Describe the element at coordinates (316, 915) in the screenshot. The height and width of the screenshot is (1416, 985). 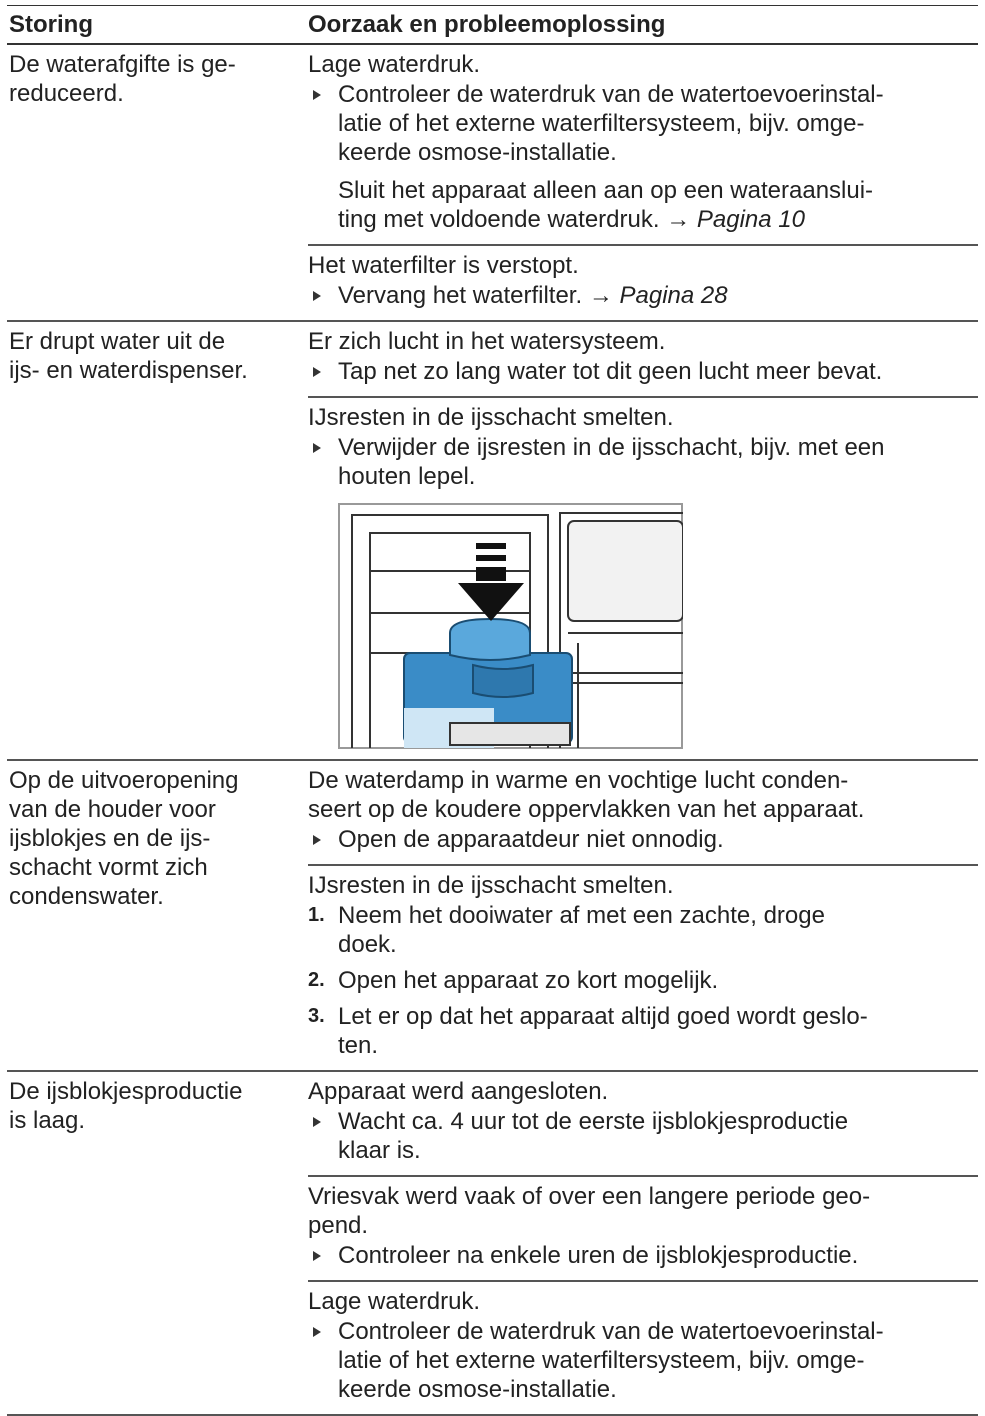
I see `step-number: 1.` at that location.